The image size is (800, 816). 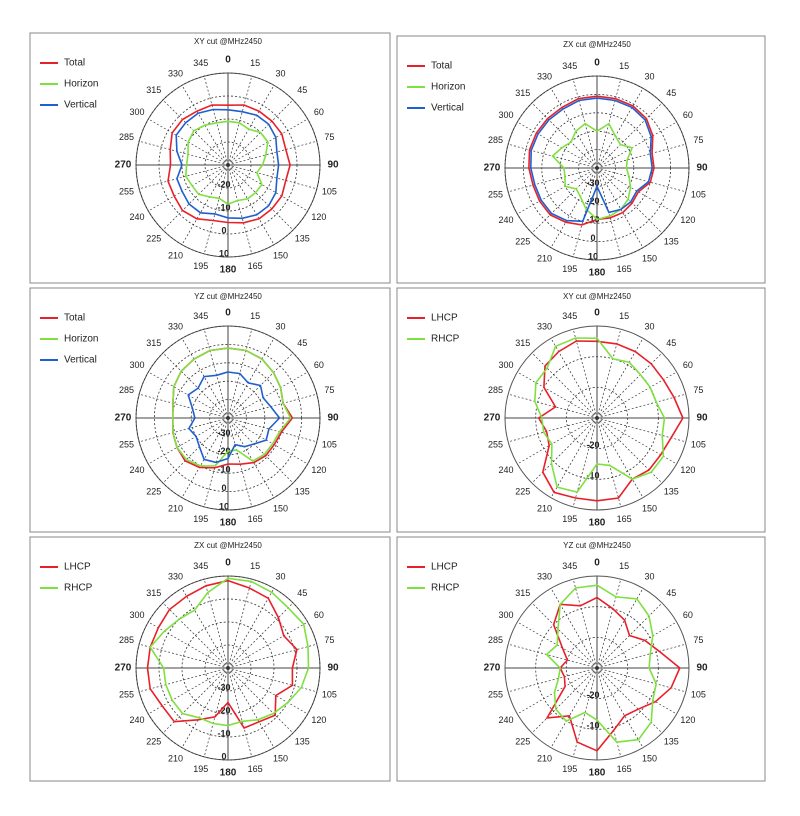 What do you see at coordinates (228, 41) in the screenshot?
I see `chart-title: XY cut @MHz2450` at bounding box center [228, 41].